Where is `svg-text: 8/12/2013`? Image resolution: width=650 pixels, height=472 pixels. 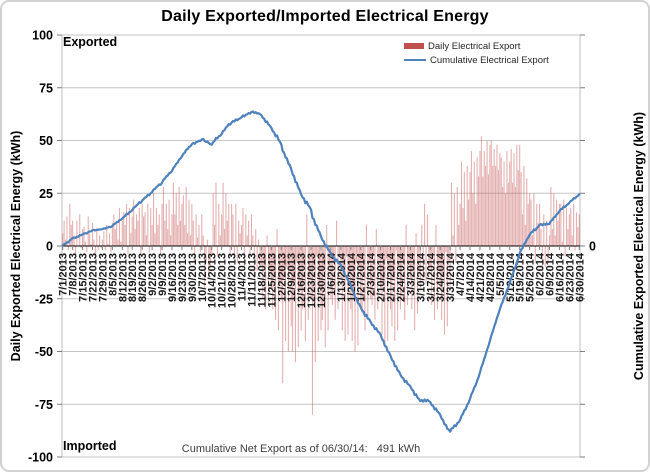
svg-text: 8/12/2013 is located at coordinates (123, 277).